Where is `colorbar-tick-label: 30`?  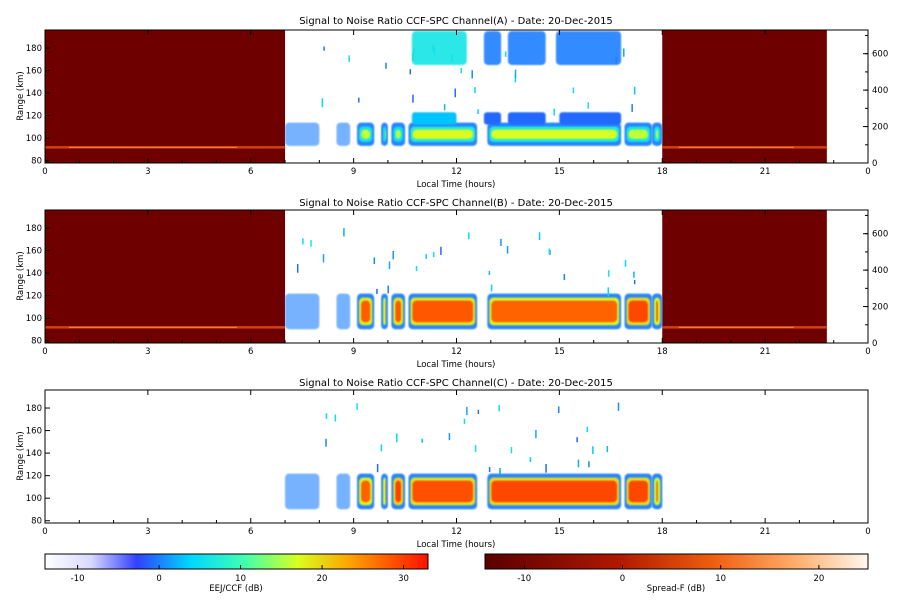
colorbar-tick-label: 30 is located at coordinates (403, 579).